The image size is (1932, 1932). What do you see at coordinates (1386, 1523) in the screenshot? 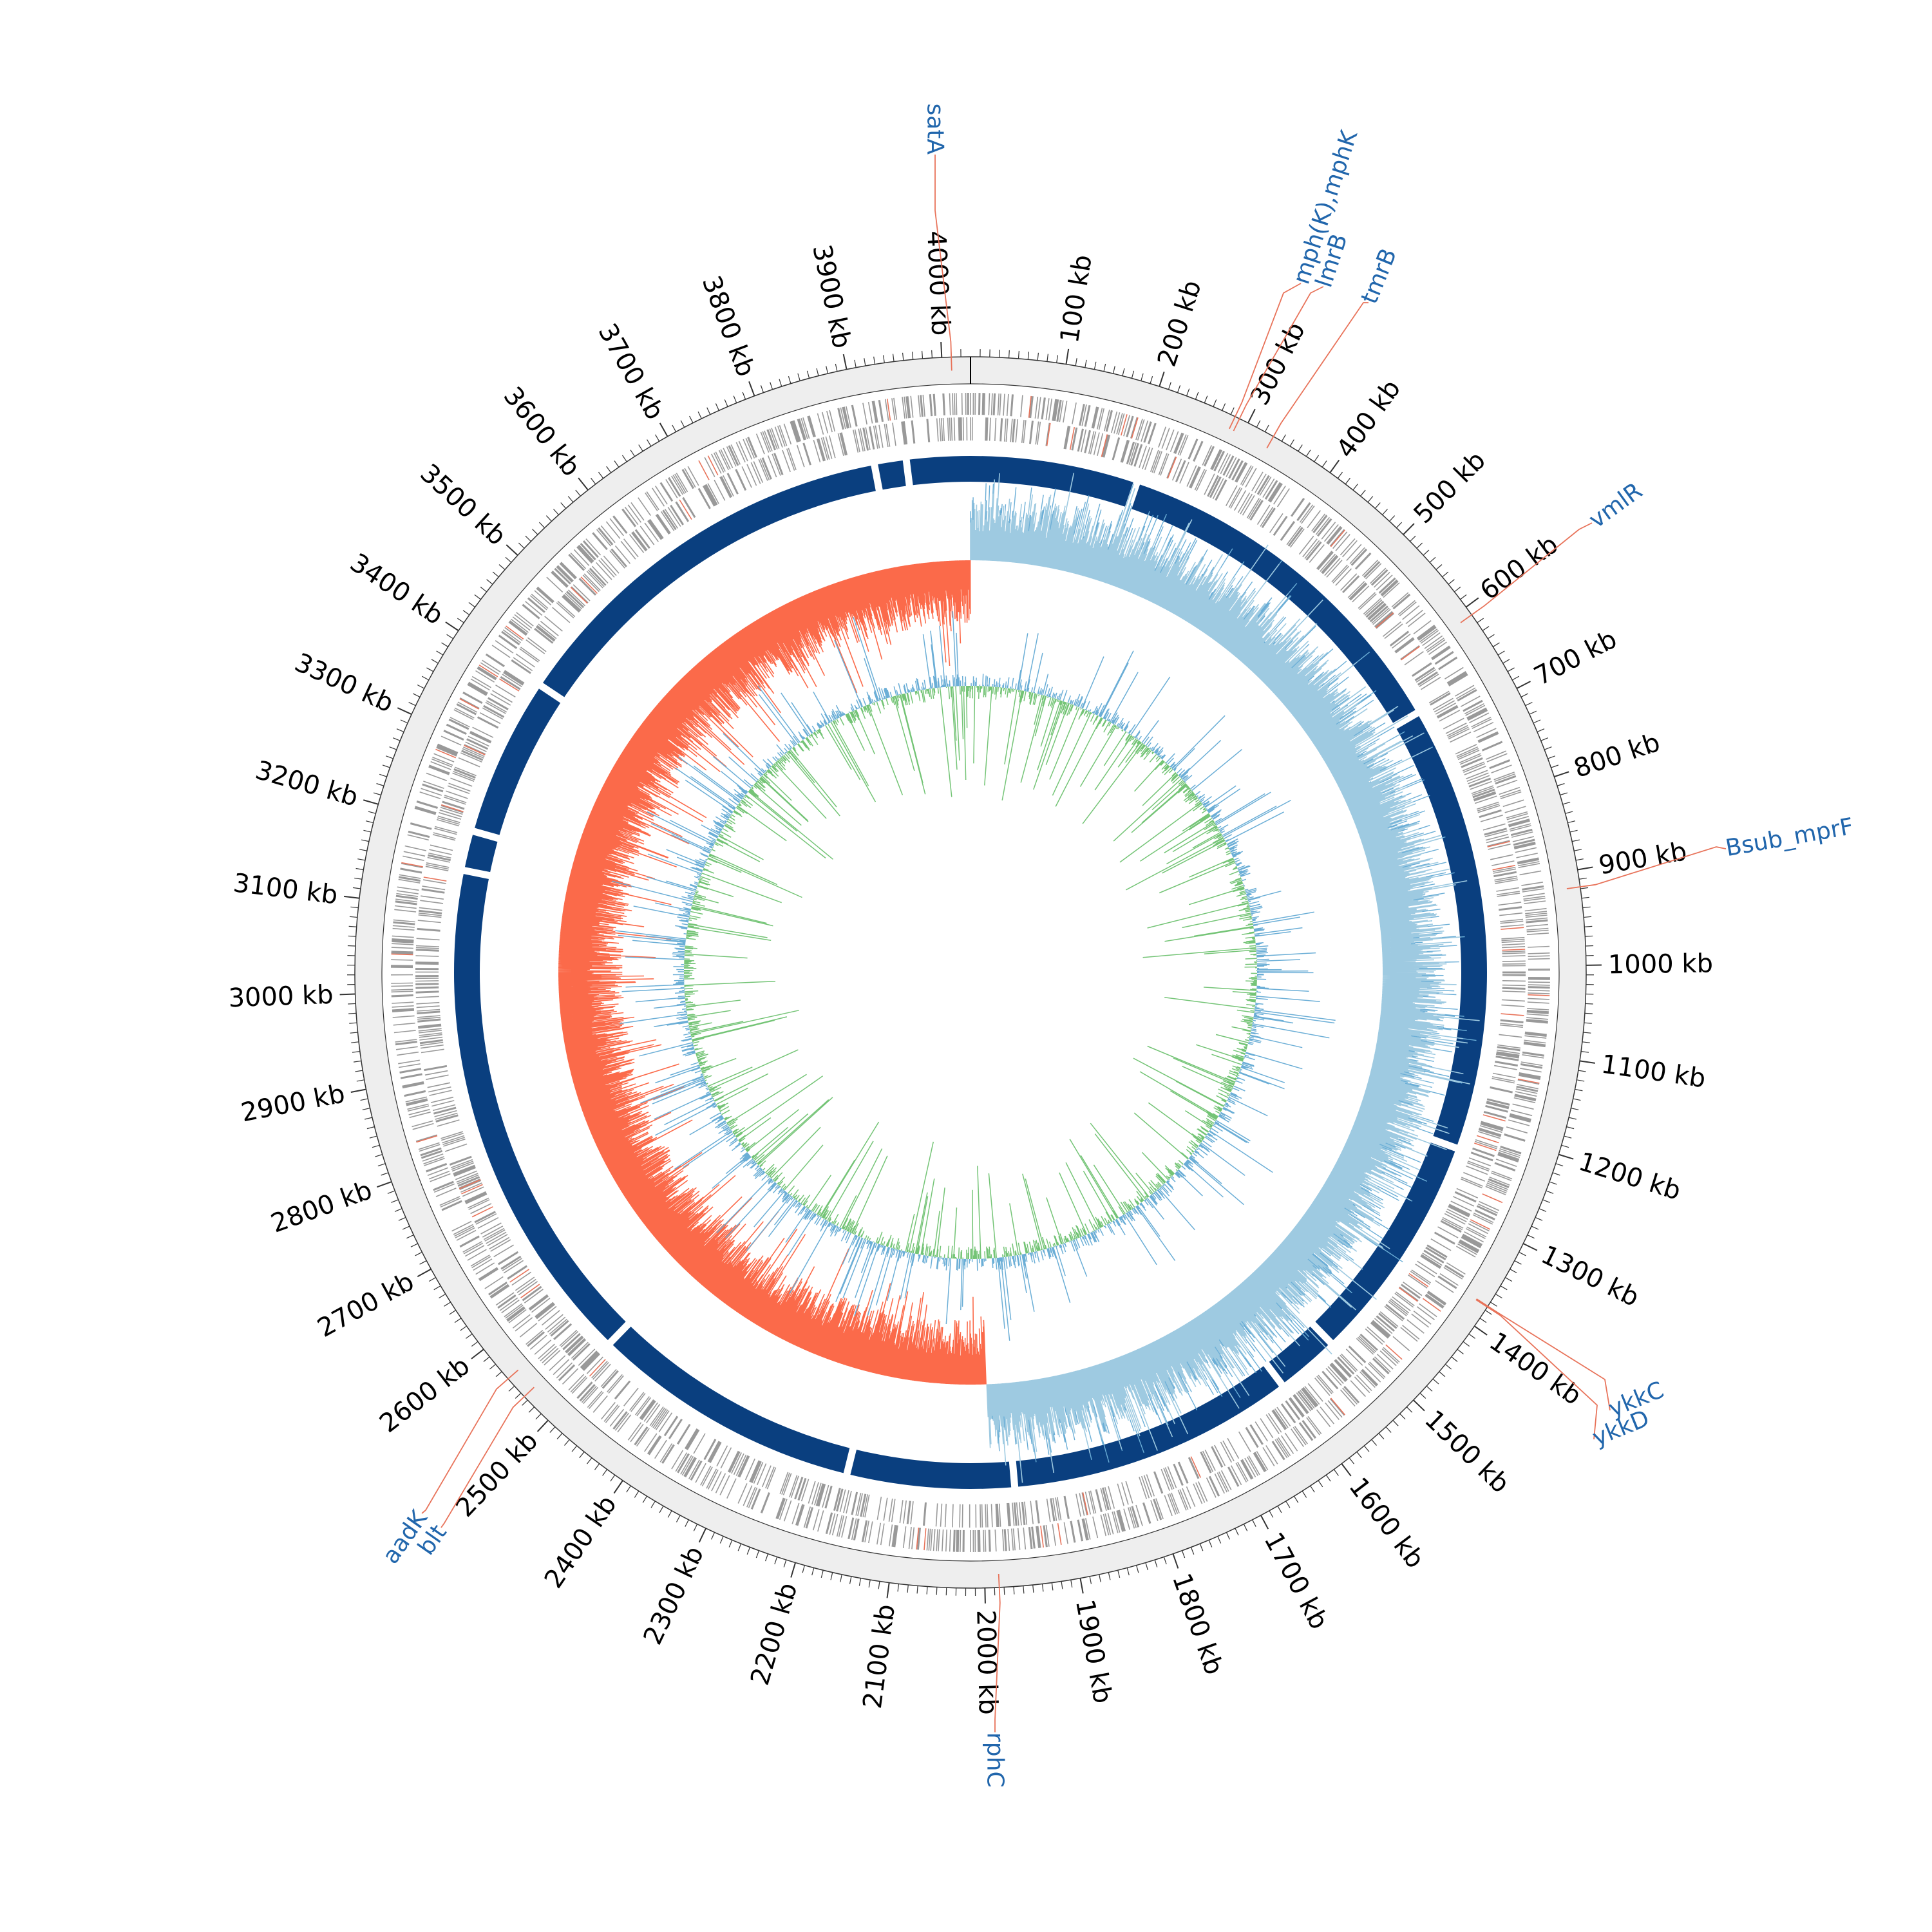
I see `tick-label: 1600 kb` at bounding box center [1386, 1523].